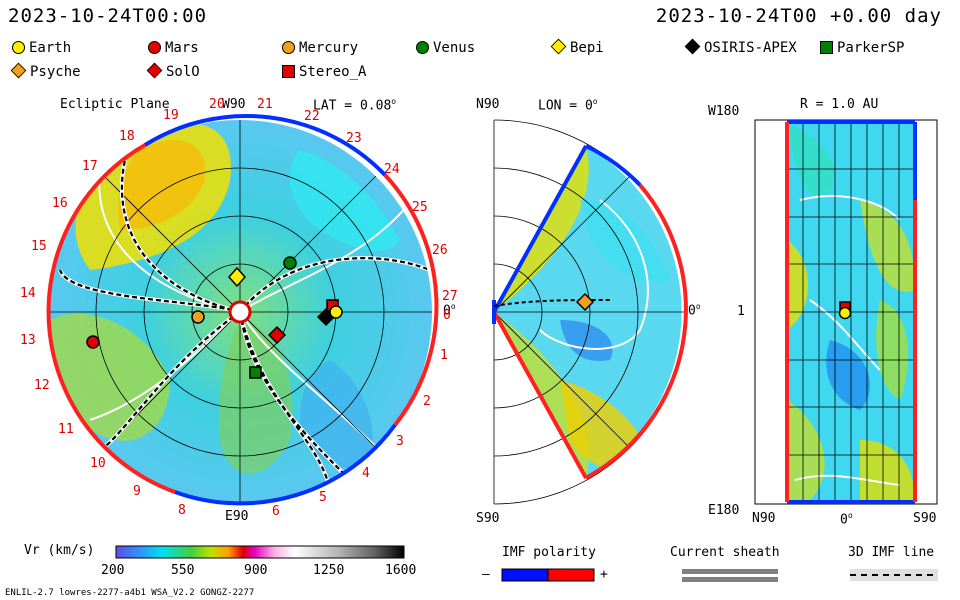 The height and width of the screenshot is (600, 960). What do you see at coordinates (277, 335) in the screenshot?
I see `solo-marker` at bounding box center [277, 335].